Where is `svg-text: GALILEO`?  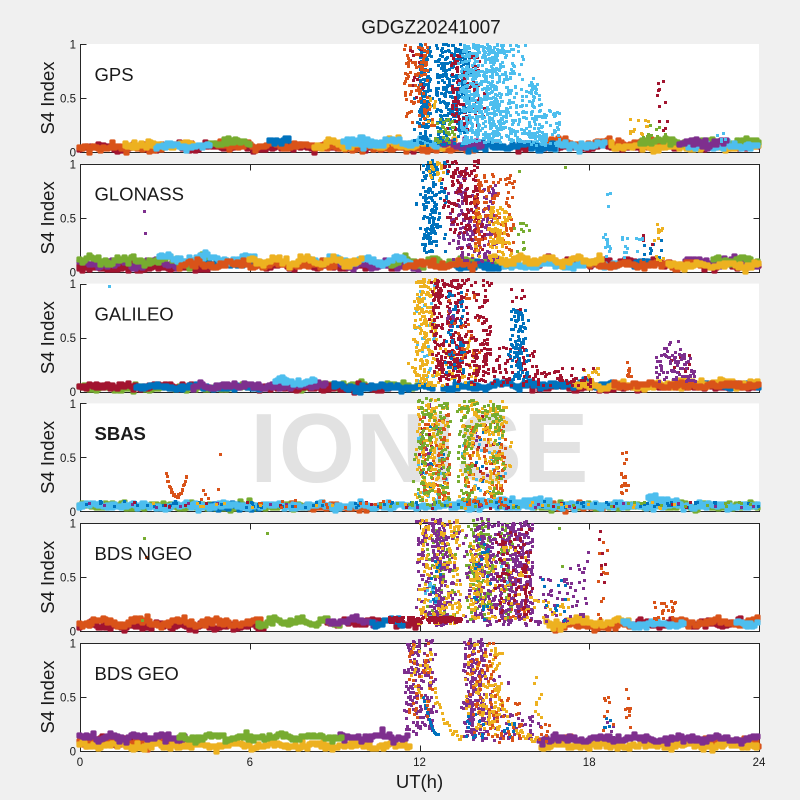 svg-text: GALILEO is located at coordinates (134, 313).